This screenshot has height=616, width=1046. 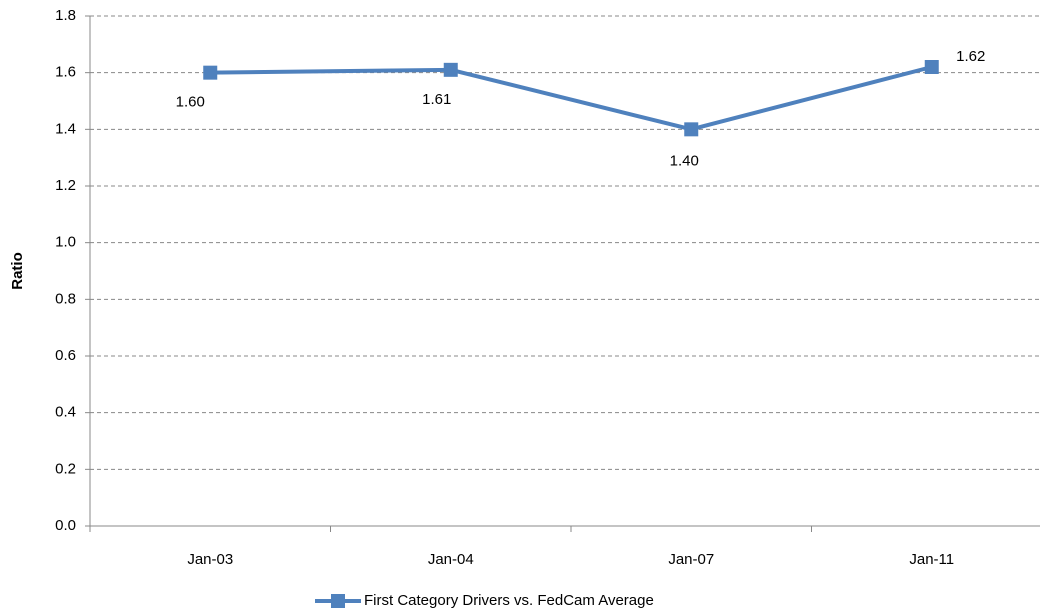 What do you see at coordinates (65, 72) in the screenshot?
I see `y-tick-label: 1.6` at bounding box center [65, 72].